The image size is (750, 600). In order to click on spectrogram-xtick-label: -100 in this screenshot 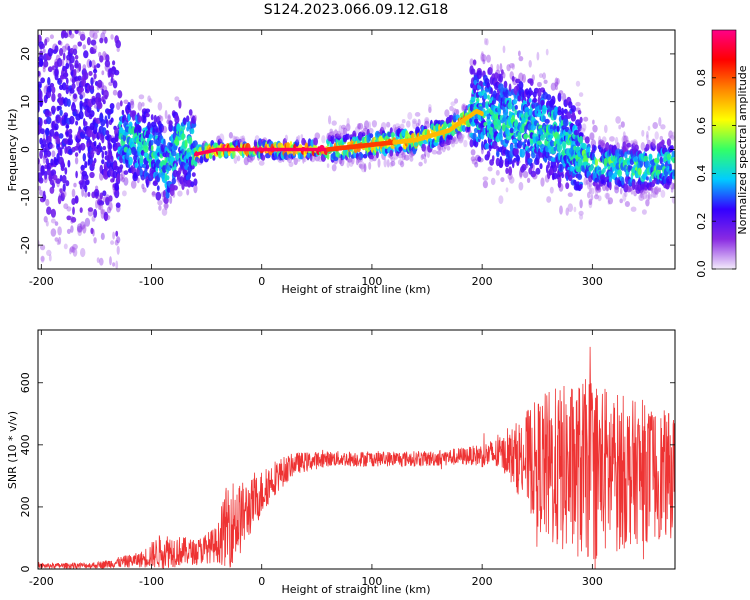, I will do `click(151, 281)`.